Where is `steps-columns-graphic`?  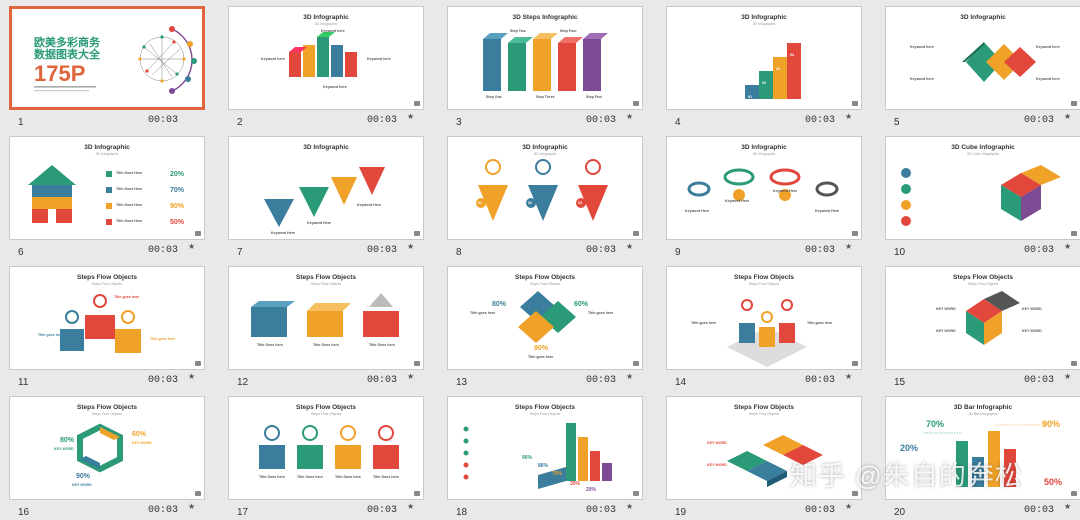 steps-columns-graphic is located at coordinates (545, 62).